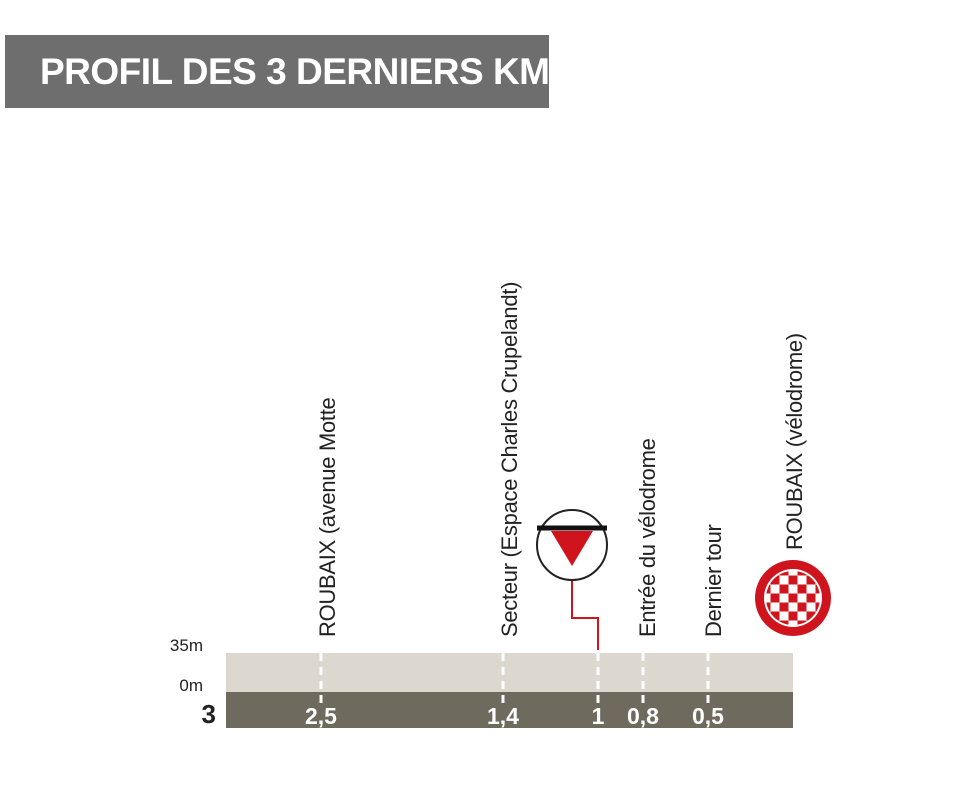 The width and height of the screenshot is (960, 797). Describe the element at coordinates (572, 579) in the screenshot. I see `sector-icon` at that location.